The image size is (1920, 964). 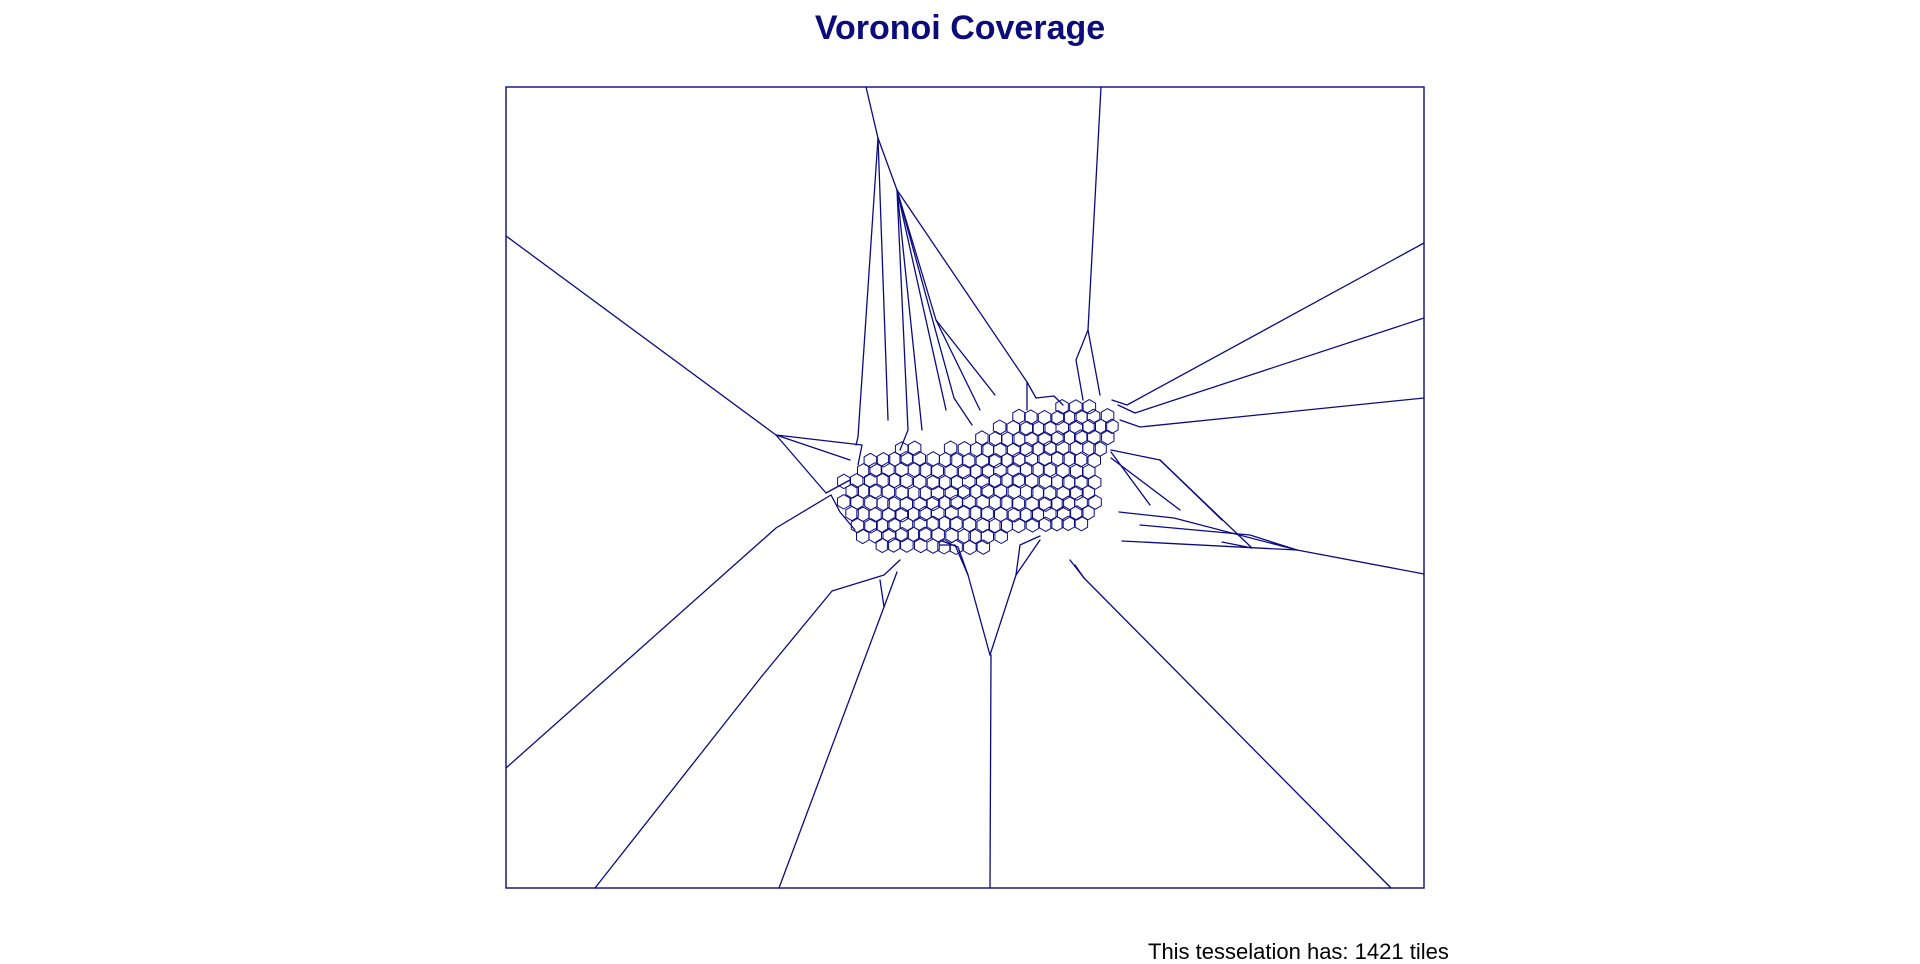 I want to click on voronoi-cell-cluster, so click(x=978, y=477).